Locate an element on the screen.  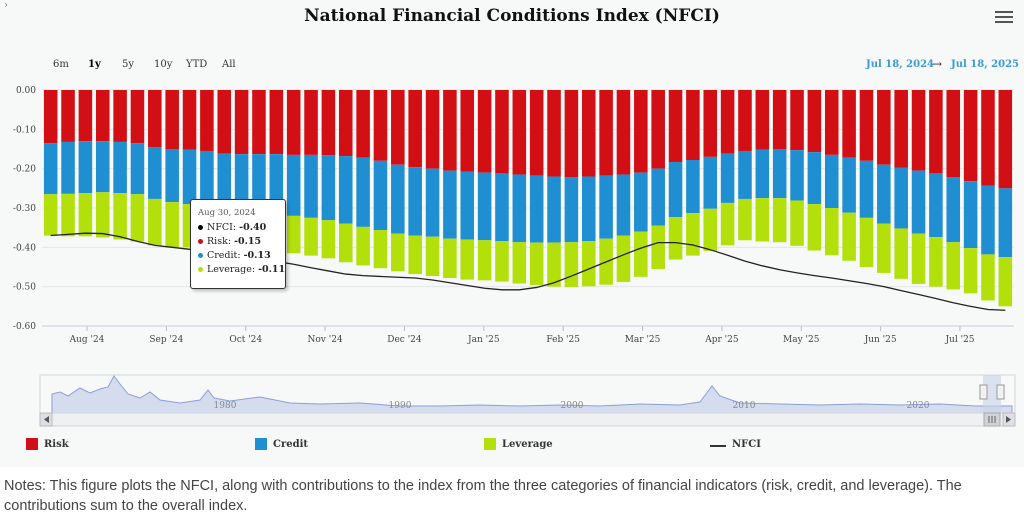
navigator-year-label: 1980 is located at coordinates (225, 406).